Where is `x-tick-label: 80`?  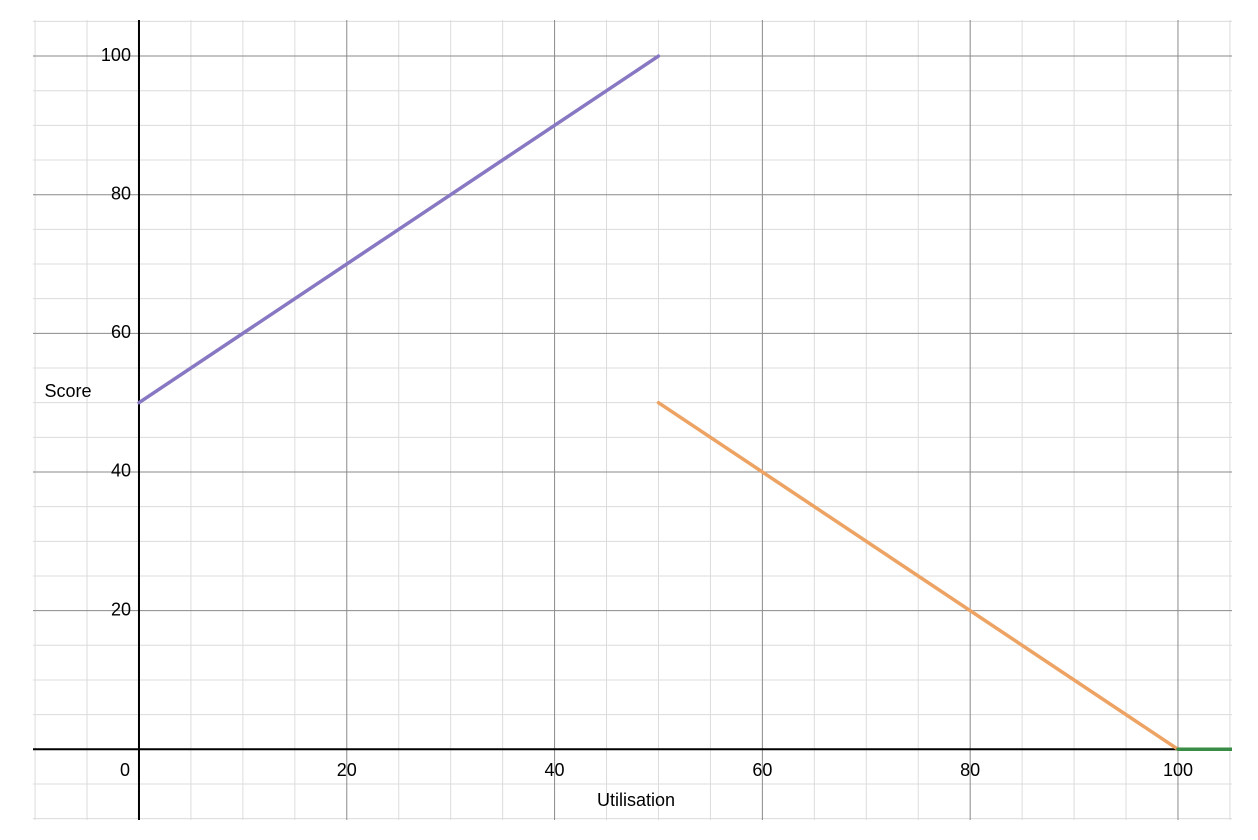
x-tick-label: 80 is located at coordinates (970, 770).